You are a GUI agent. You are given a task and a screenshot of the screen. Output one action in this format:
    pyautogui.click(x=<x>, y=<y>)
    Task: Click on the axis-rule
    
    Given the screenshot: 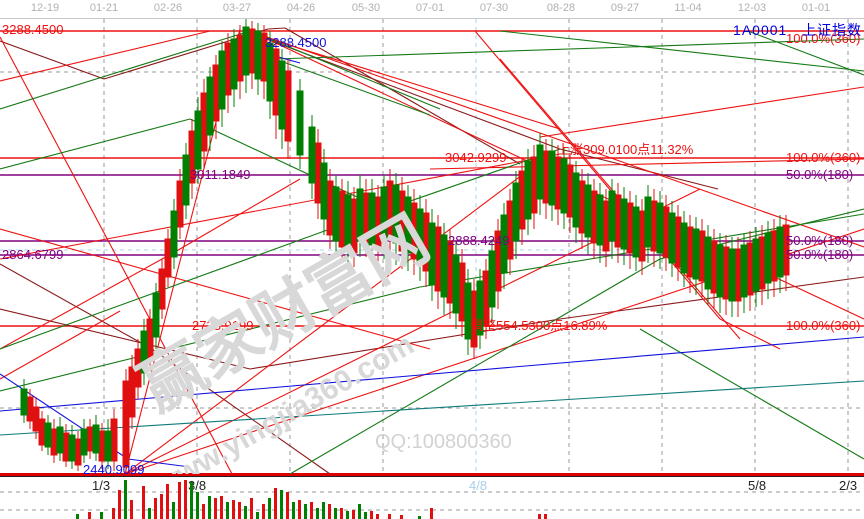 What is the action you would take?
    pyautogui.click(x=432, y=18)
    